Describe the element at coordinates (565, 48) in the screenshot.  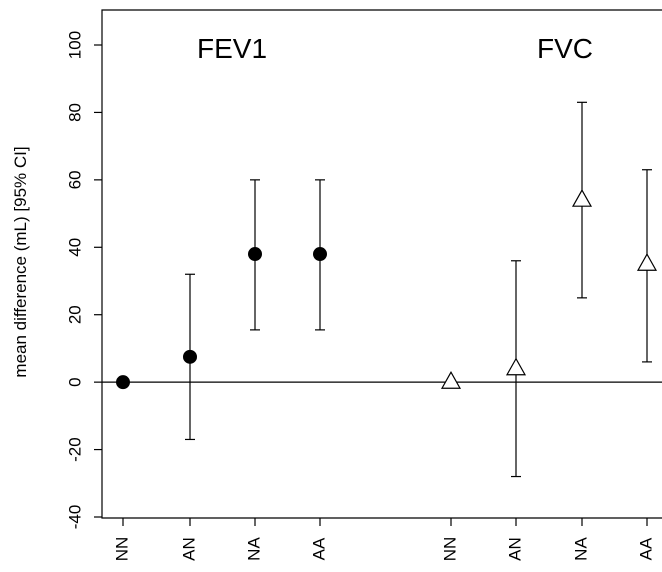
I see `fvc-group-label: FVC` at that location.